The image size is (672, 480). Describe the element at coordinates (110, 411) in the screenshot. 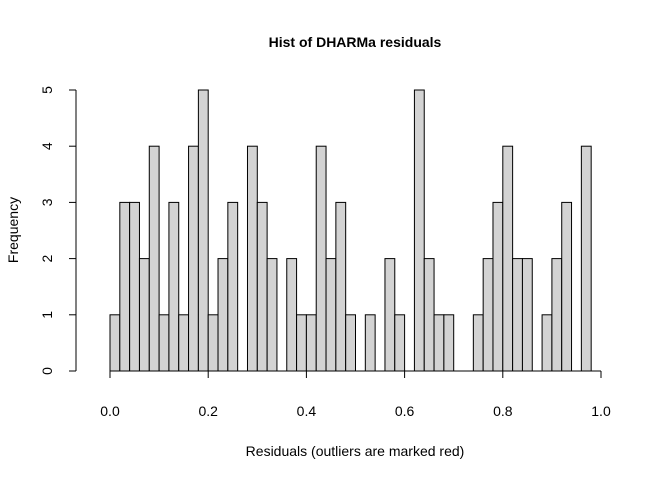

I see `x-tick-label: 0.0` at that location.